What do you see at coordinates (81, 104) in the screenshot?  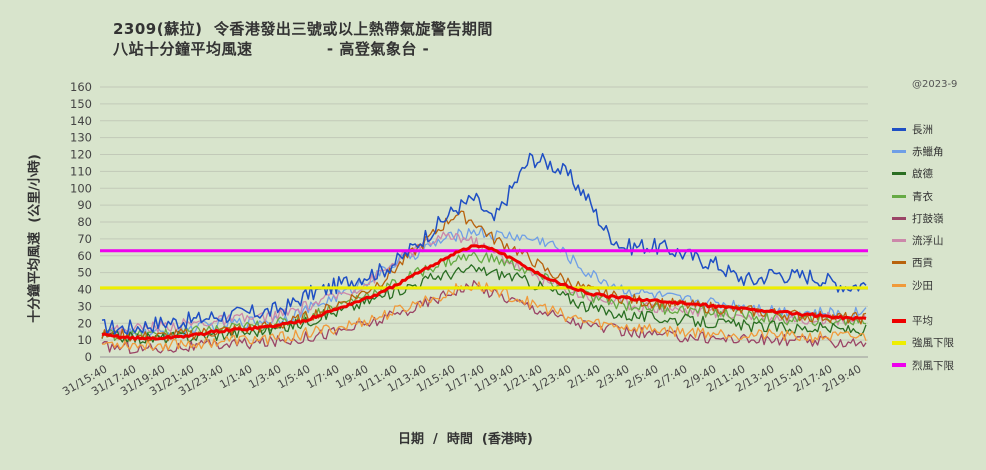 I see `y-tick-label: 150` at bounding box center [81, 104].